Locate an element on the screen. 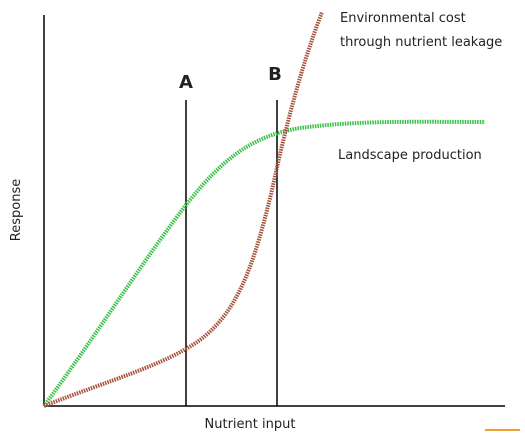 Image resolution: width=525 pixels, height=436 pixels. cost-label: Environmental cost is located at coordinates (403, 18).